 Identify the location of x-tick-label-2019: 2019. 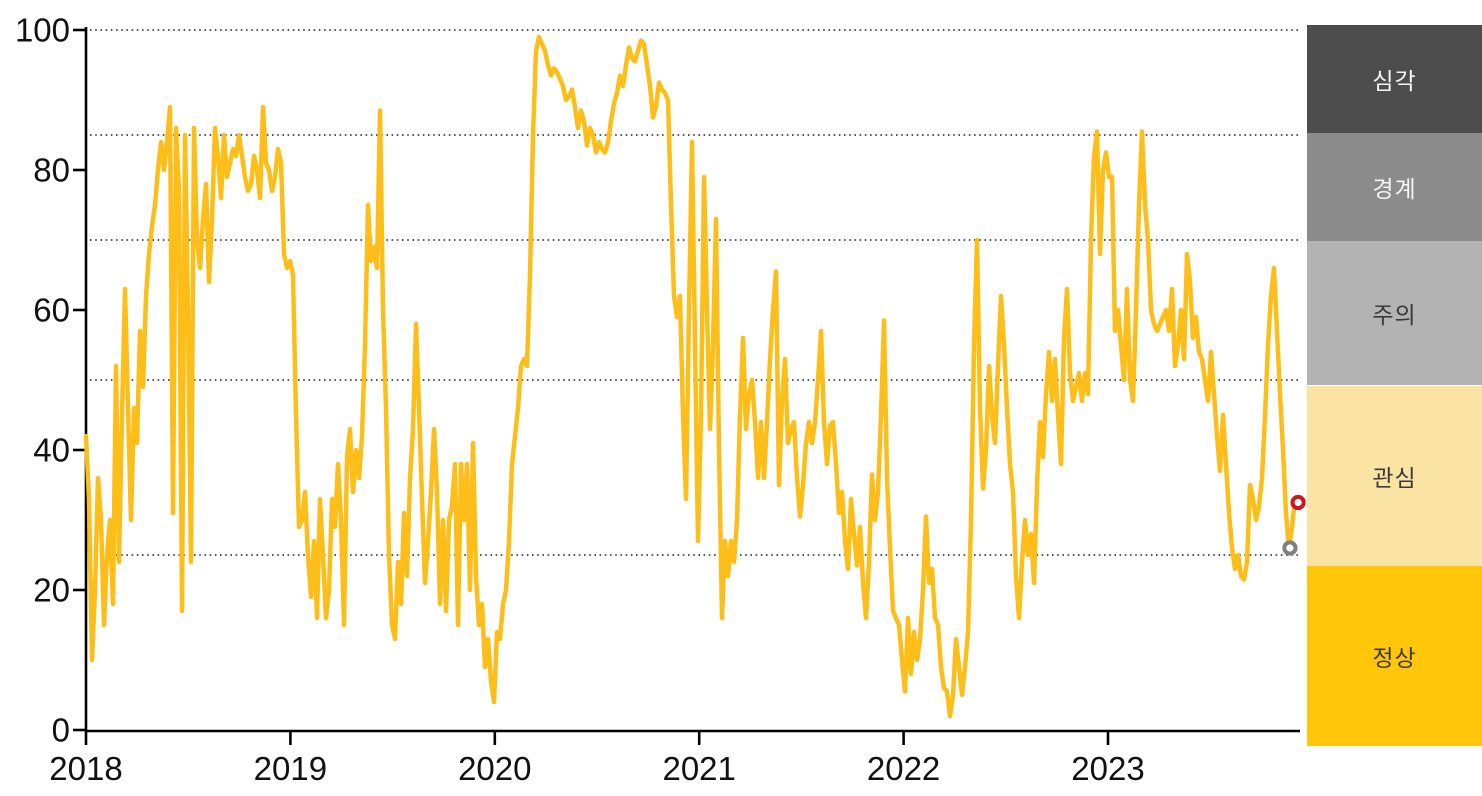
(290, 768).